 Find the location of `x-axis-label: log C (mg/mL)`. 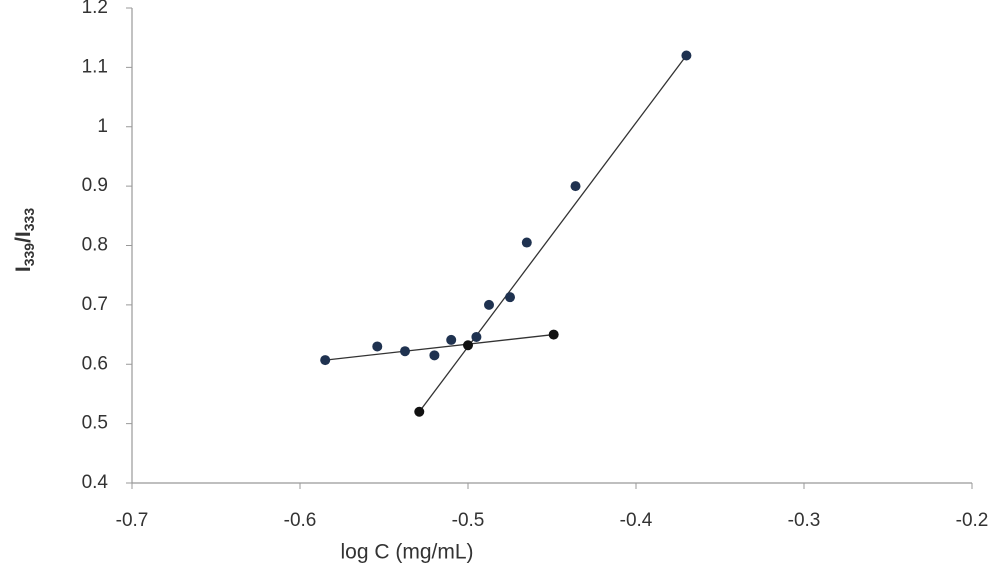

x-axis-label: log C (mg/mL) is located at coordinates (406, 552).